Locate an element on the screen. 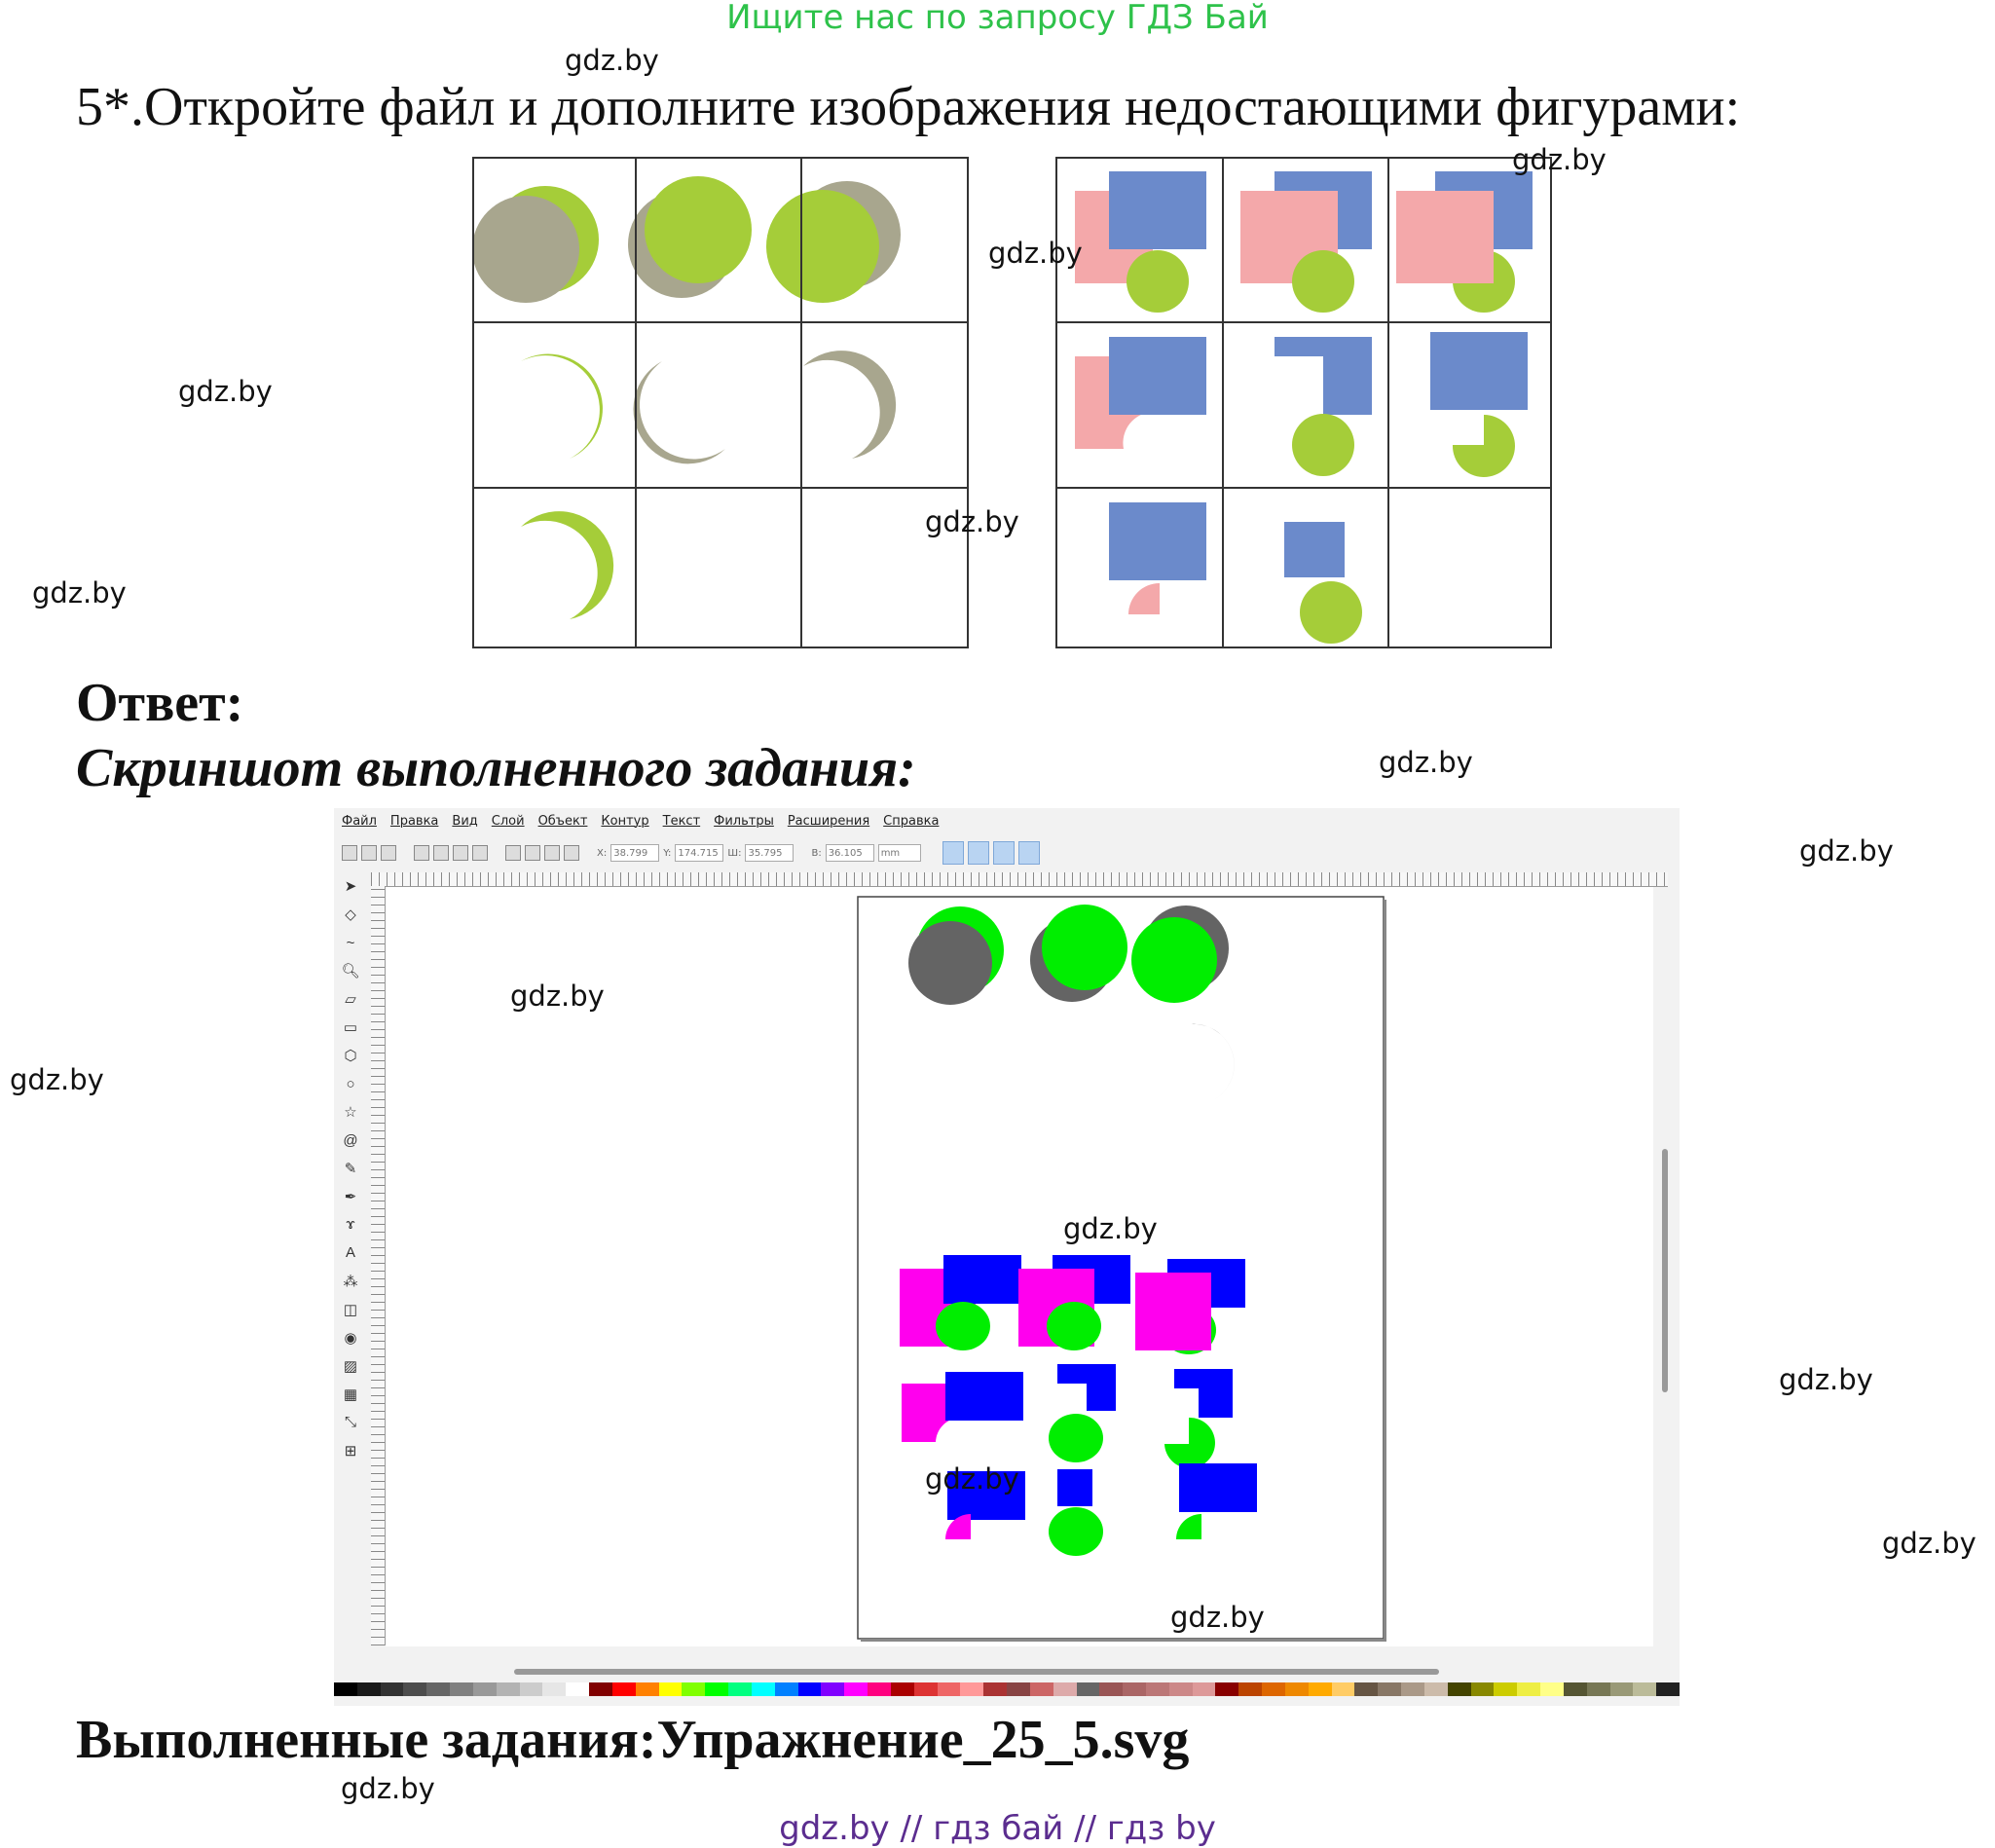 This screenshot has width=1995, height=1848. raise-icon is located at coordinates (532, 853).